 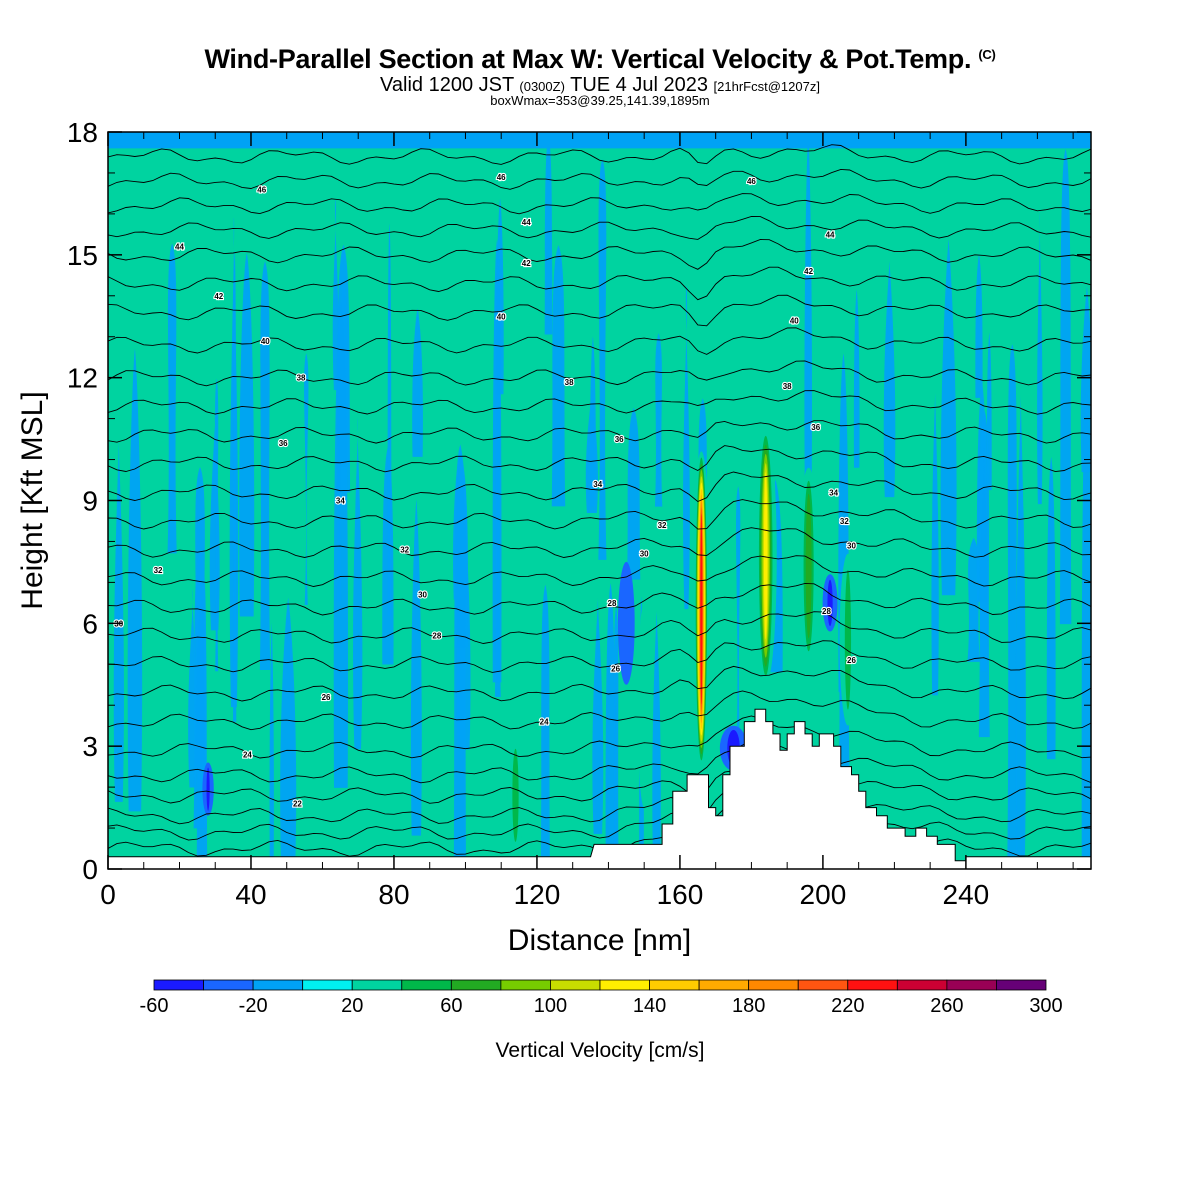 I want to click on x-tick-label: 80, so click(x=393, y=894).